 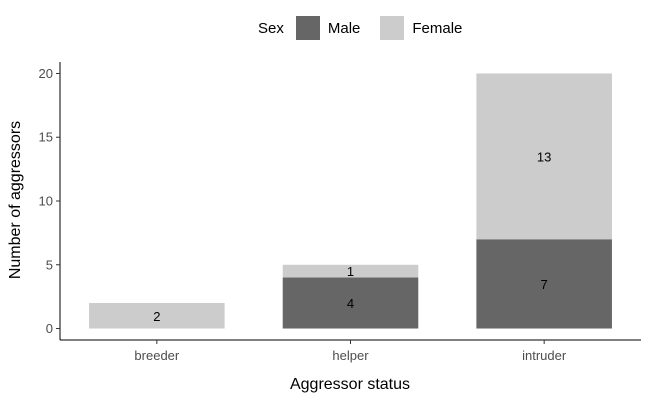 What do you see at coordinates (46, 137) in the screenshot?
I see `y-tick-label-15: 15` at bounding box center [46, 137].